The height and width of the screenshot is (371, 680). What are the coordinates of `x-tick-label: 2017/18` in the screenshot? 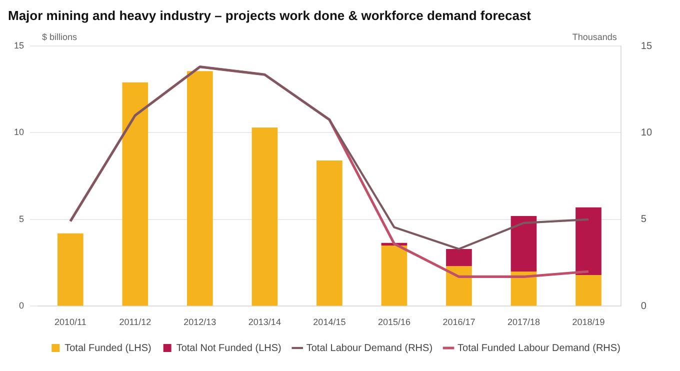 It's located at (523, 322).